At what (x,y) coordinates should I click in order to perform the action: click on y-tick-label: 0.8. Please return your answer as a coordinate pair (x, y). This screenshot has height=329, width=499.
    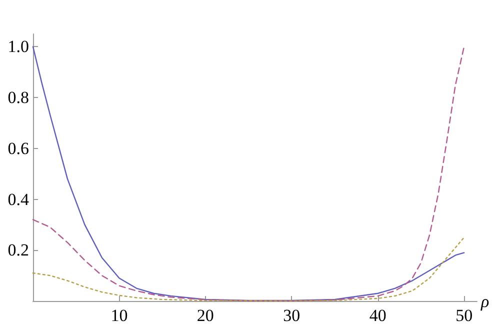
    Looking at the image, I should click on (18, 98).